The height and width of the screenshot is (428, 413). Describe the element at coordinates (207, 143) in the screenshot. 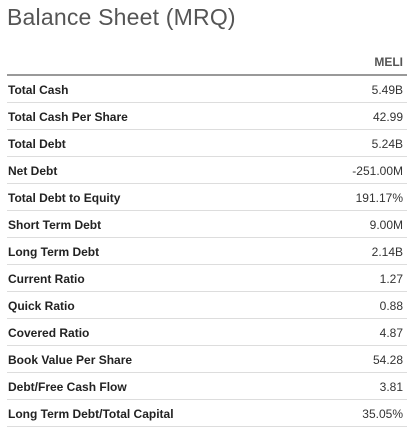

I see `table-row: Total Debt 5.24B` at that location.